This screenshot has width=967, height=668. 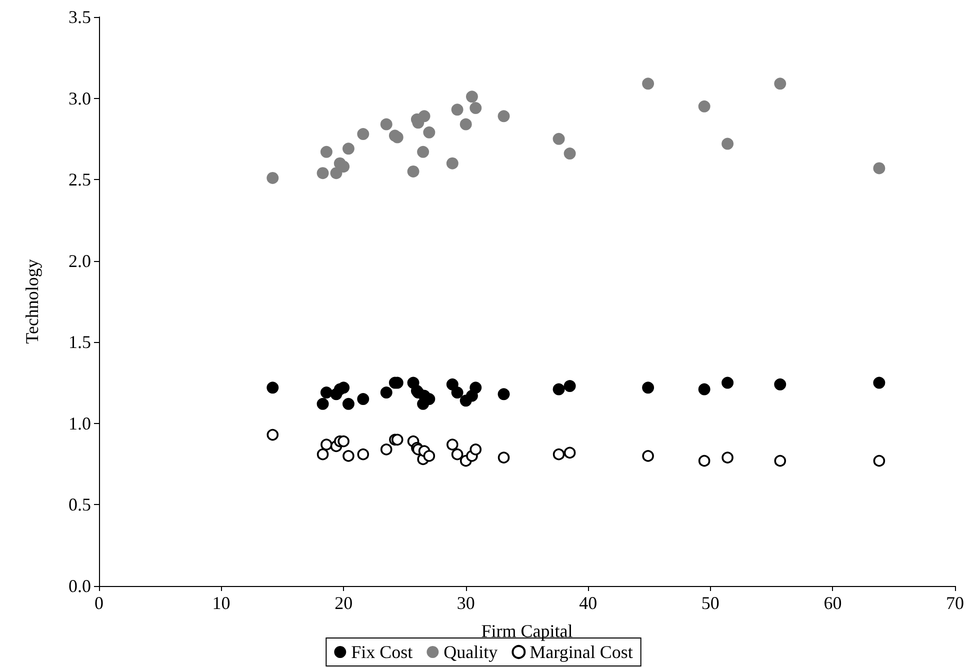 I want to click on legend-label: Fix Cost, so click(x=382, y=652).